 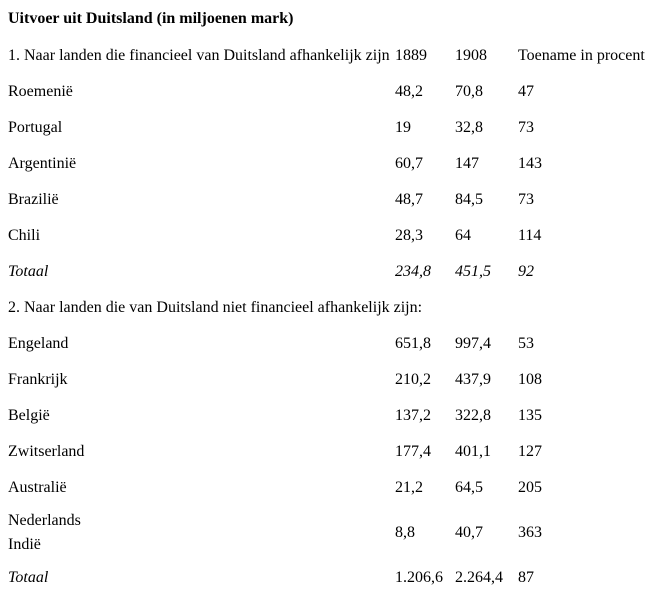 I want to click on col-header-toename: Toename in procent, so click(x=581, y=55).